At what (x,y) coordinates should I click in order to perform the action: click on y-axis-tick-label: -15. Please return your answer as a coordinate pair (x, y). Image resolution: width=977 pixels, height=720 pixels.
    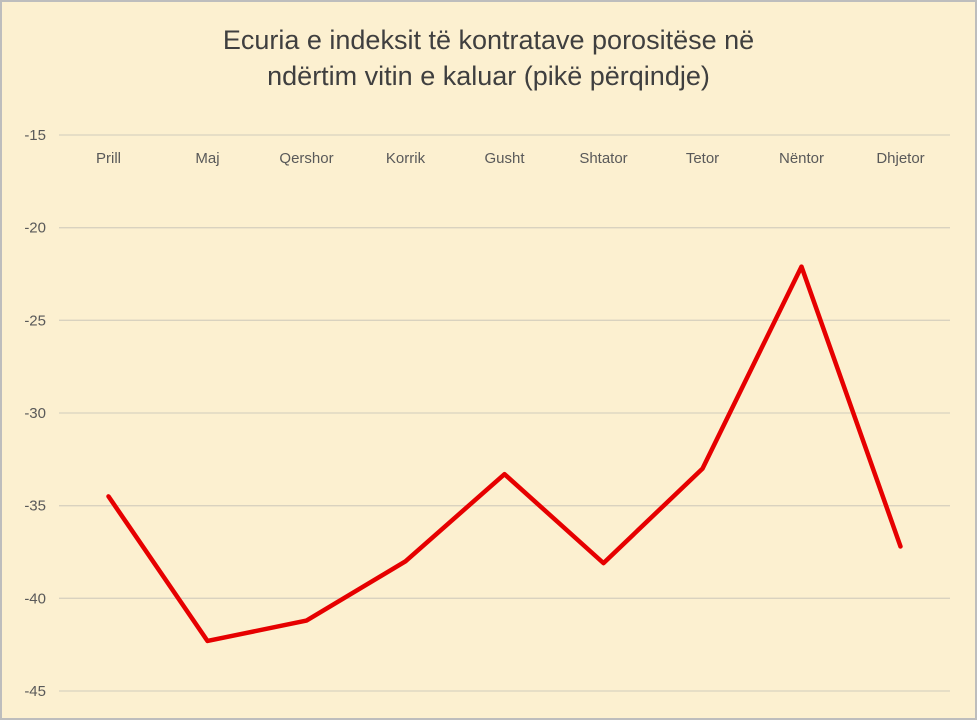
    Looking at the image, I should click on (35, 135).